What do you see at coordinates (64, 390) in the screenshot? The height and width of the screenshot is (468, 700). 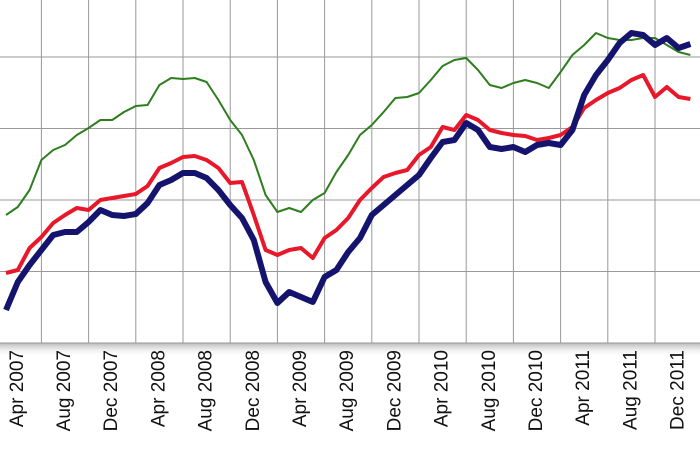 I see `x-tick-label: Aug 2007` at bounding box center [64, 390].